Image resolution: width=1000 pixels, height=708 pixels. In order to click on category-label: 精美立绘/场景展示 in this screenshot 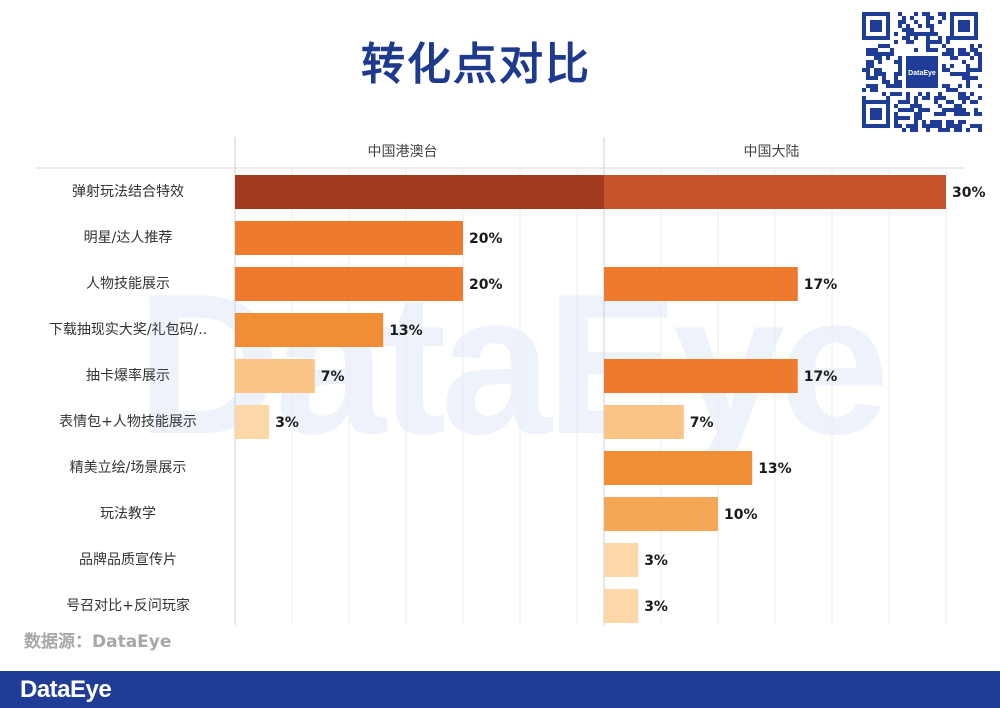, I will do `click(128, 468)`.